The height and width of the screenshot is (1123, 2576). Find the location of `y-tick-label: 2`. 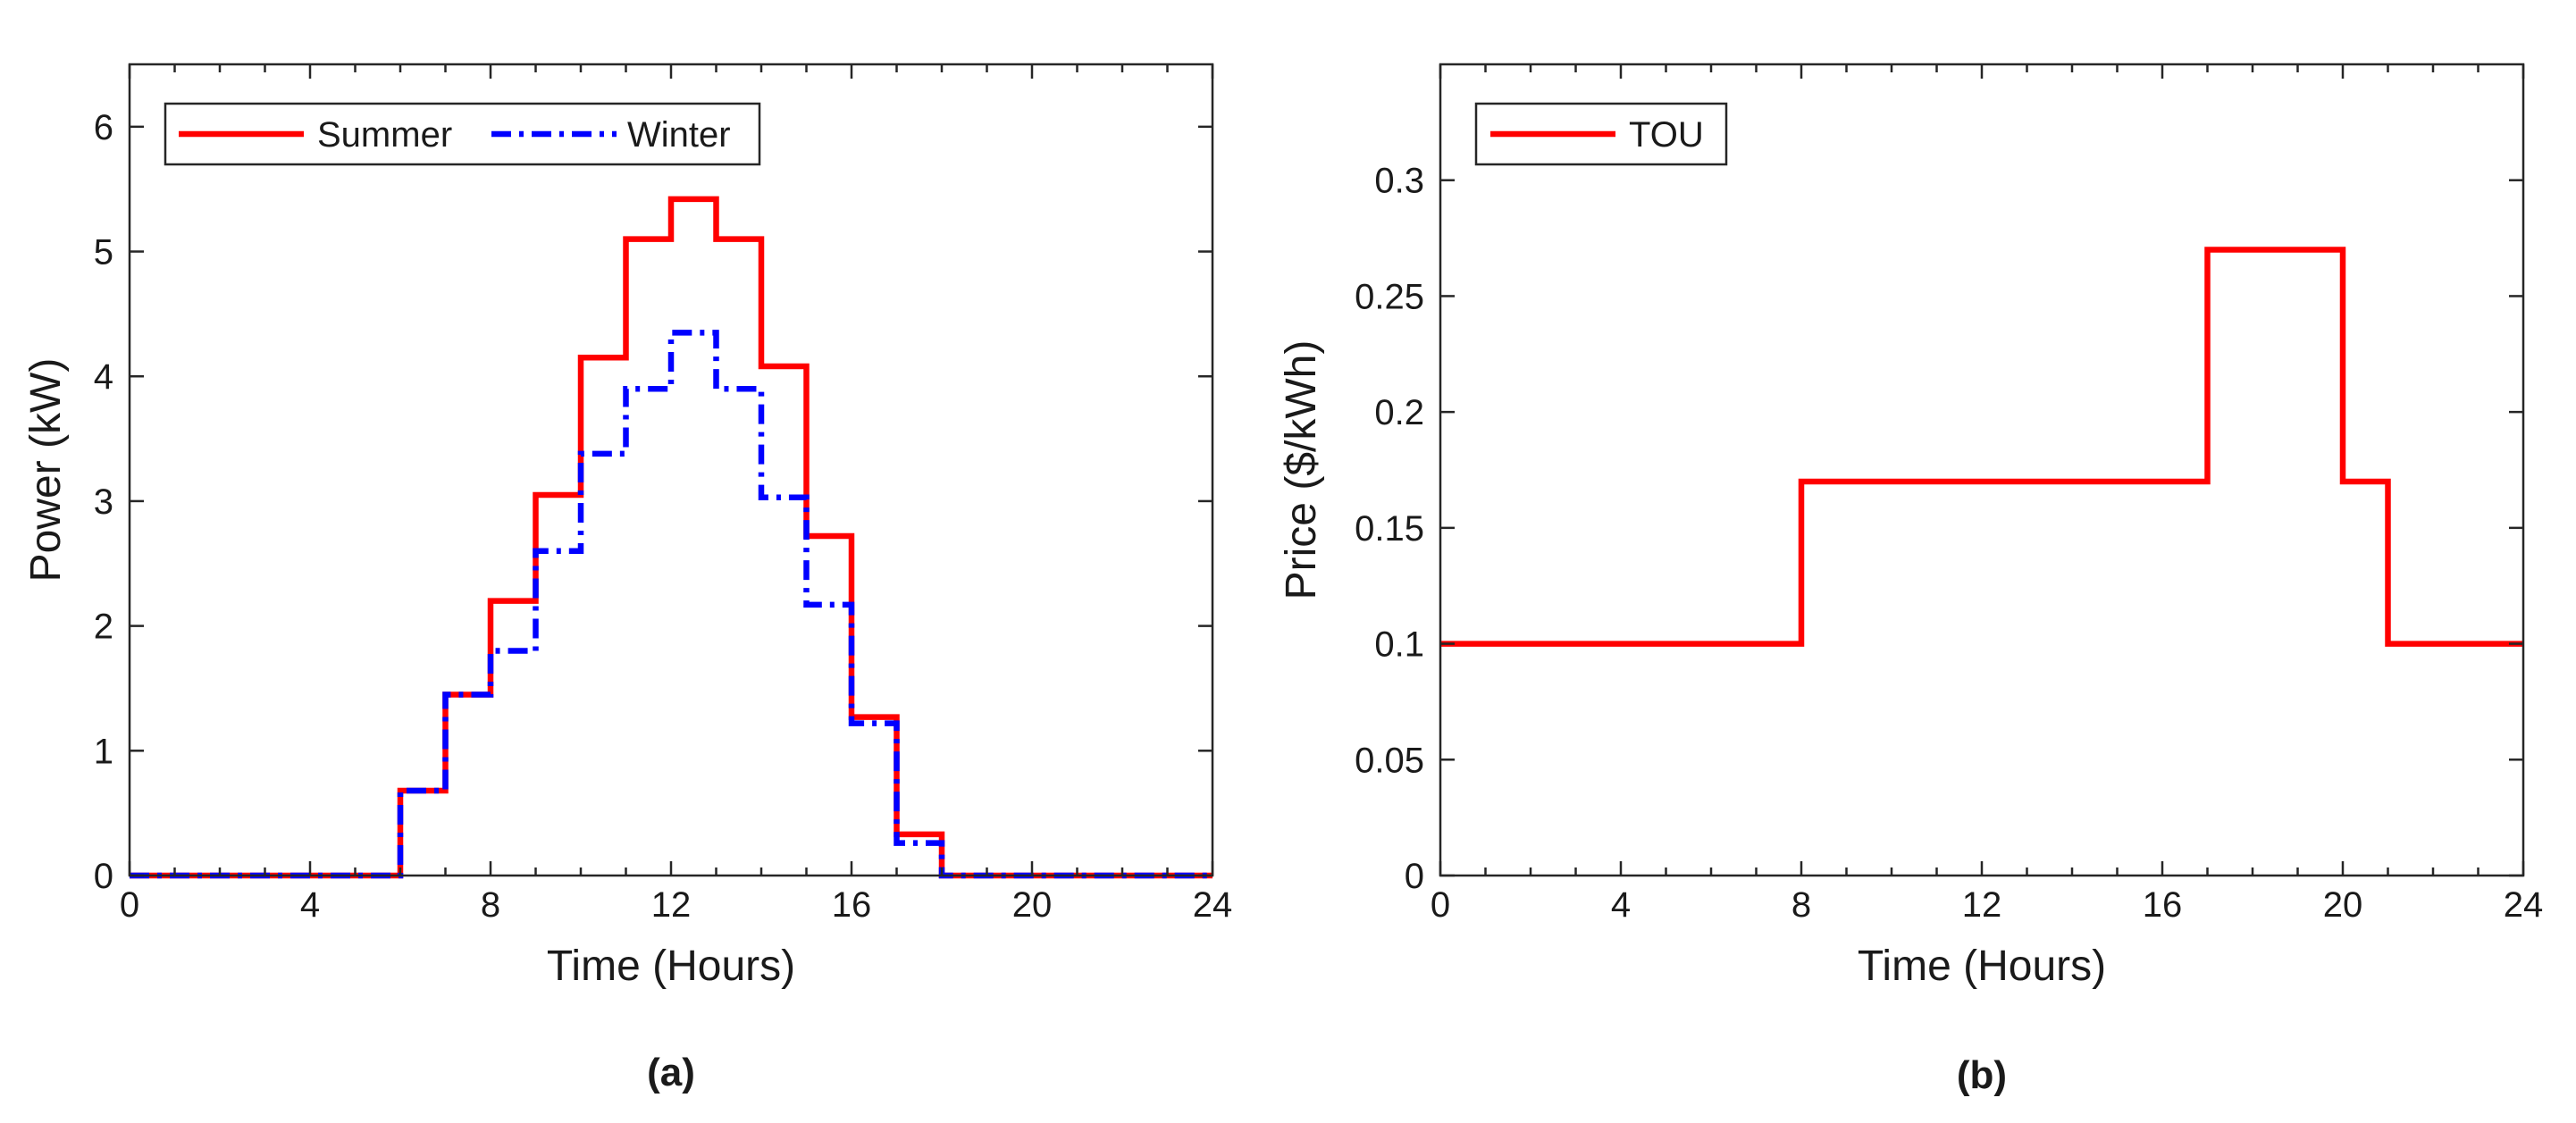

y-tick-label: 2 is located at coordinates (103, 627).